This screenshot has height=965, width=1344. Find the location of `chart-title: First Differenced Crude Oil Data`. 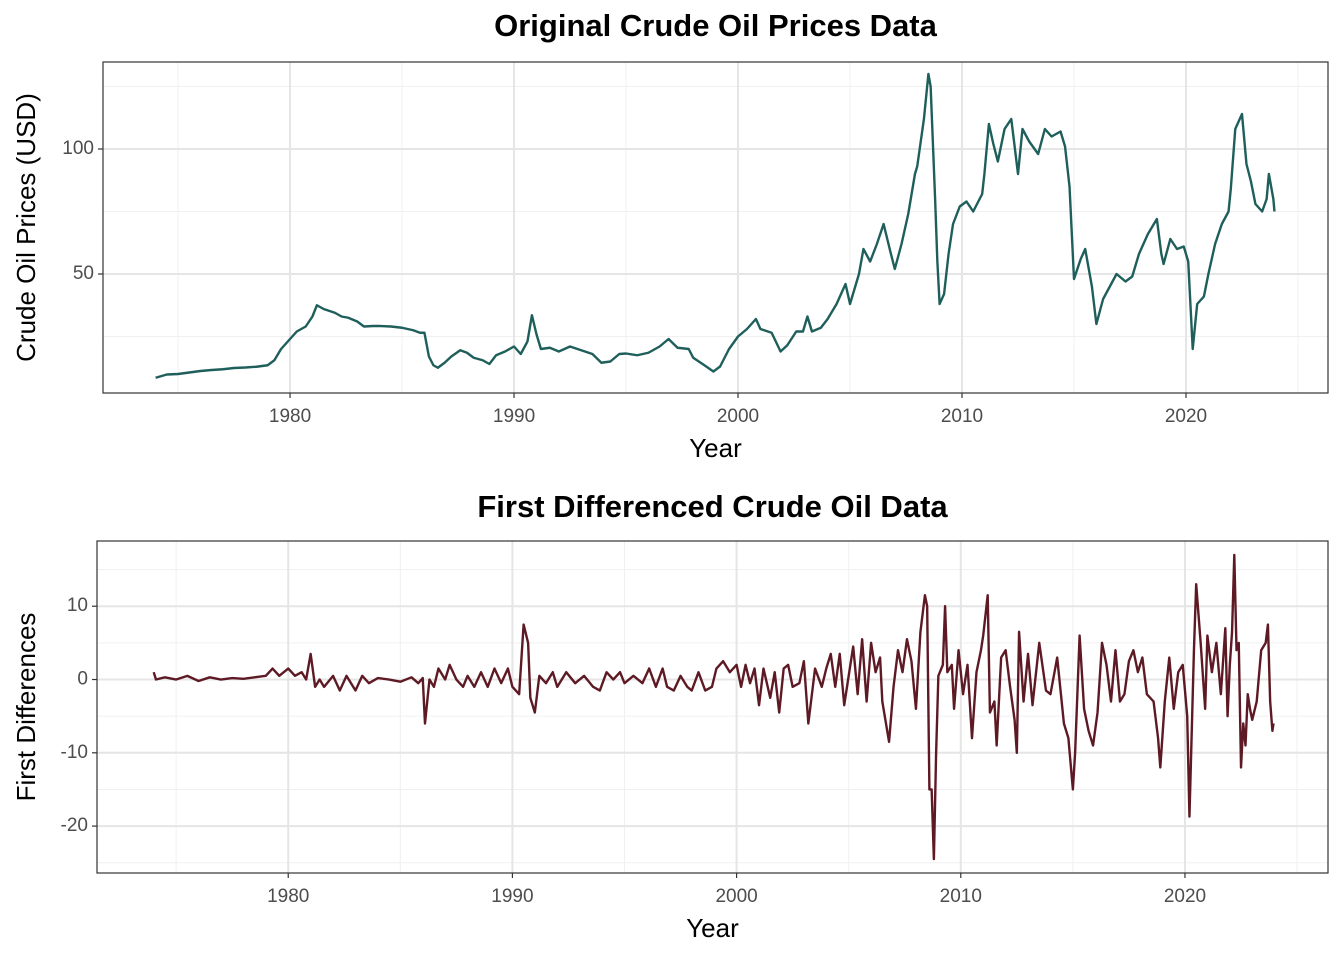

chart-title: First Differenced Crude Oil Data is located at coordinates (712, 506).